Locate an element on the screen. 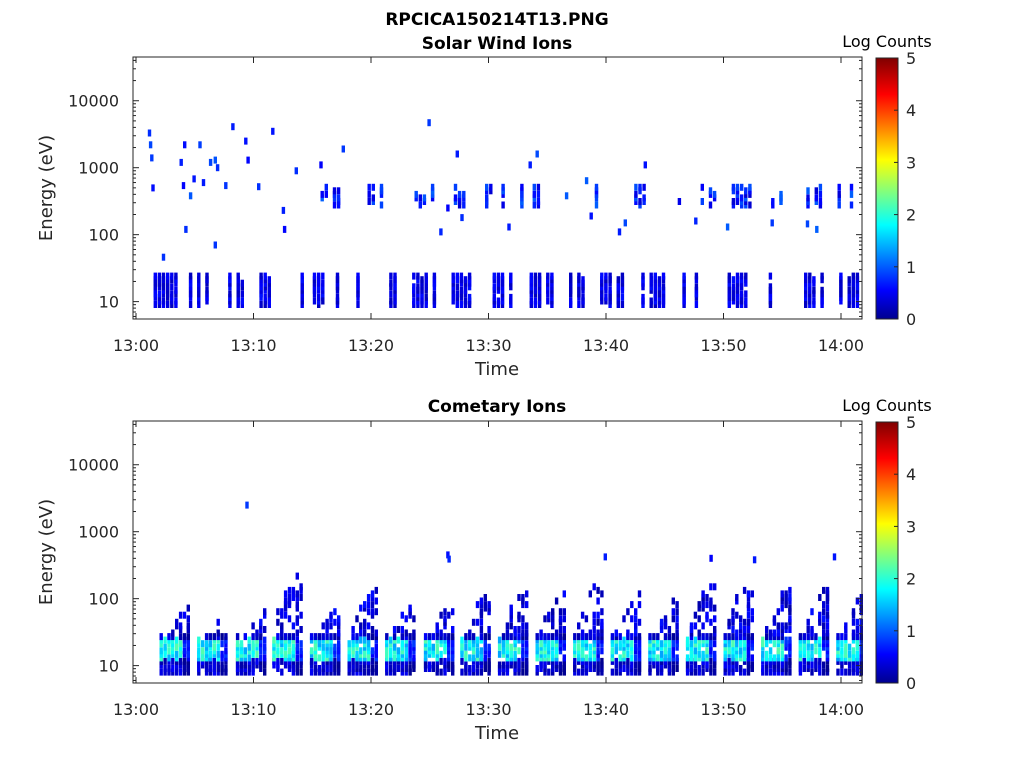 This screenshot has height=768, width=1024. colorbar-tick-label: 0 is located at coordinates (911, 683).